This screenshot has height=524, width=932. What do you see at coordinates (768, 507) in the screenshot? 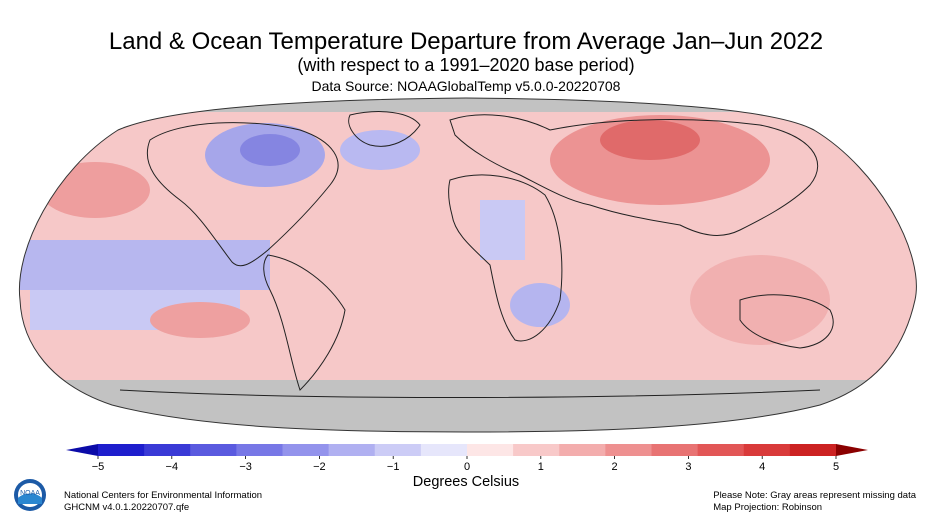
I see `projection-note: Map Projection: Robinson` at bounding box center [768, 507].